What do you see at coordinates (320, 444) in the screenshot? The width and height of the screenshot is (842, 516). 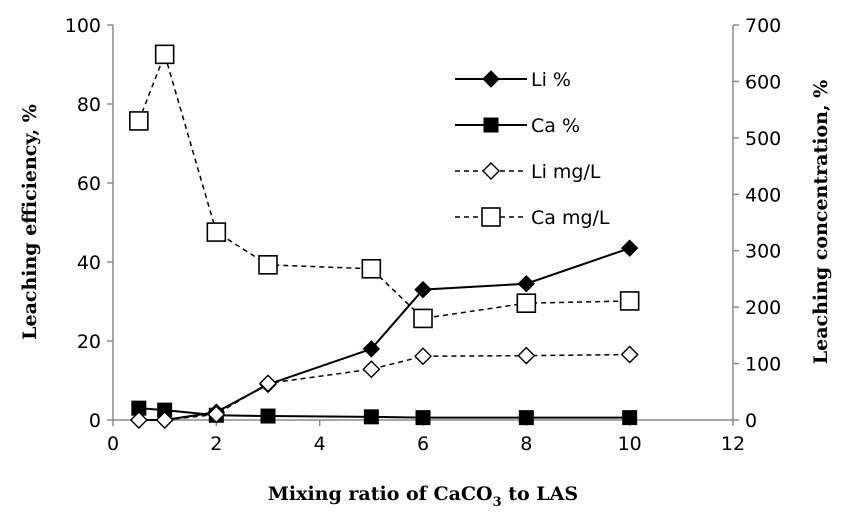 I see `x-tick-label: 4` at bounding box center [320, 444].